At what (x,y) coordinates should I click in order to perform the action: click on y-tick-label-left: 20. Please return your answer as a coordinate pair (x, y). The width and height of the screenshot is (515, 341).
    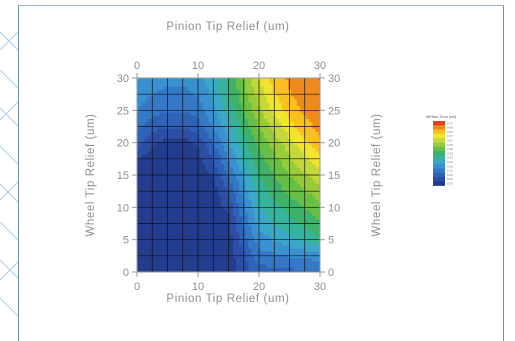
    Looking at the image, I should click on (123, 144).